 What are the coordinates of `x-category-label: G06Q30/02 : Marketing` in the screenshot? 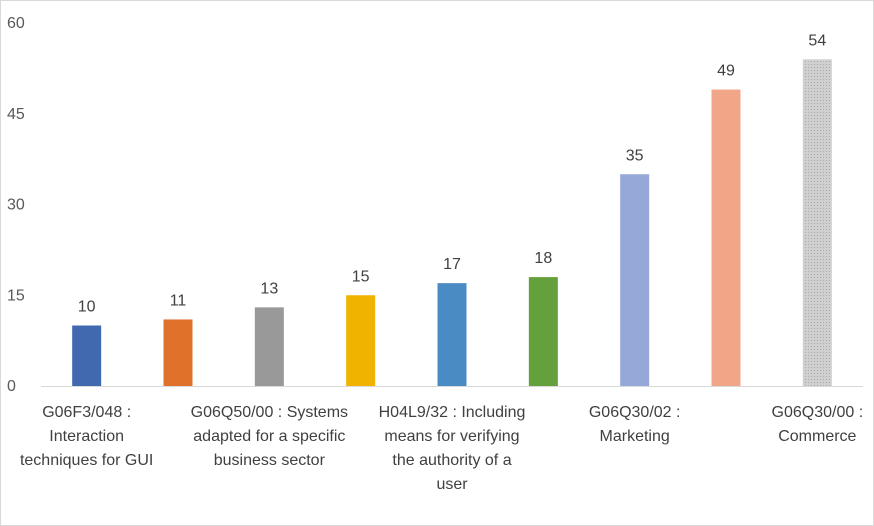 It's located at (635, 424).